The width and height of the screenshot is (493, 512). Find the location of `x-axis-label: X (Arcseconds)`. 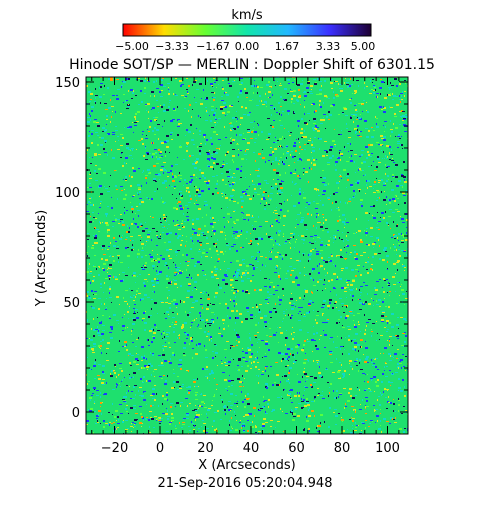

x-axis-label: X (Arcseconds) is located at coordinates (246, 465).